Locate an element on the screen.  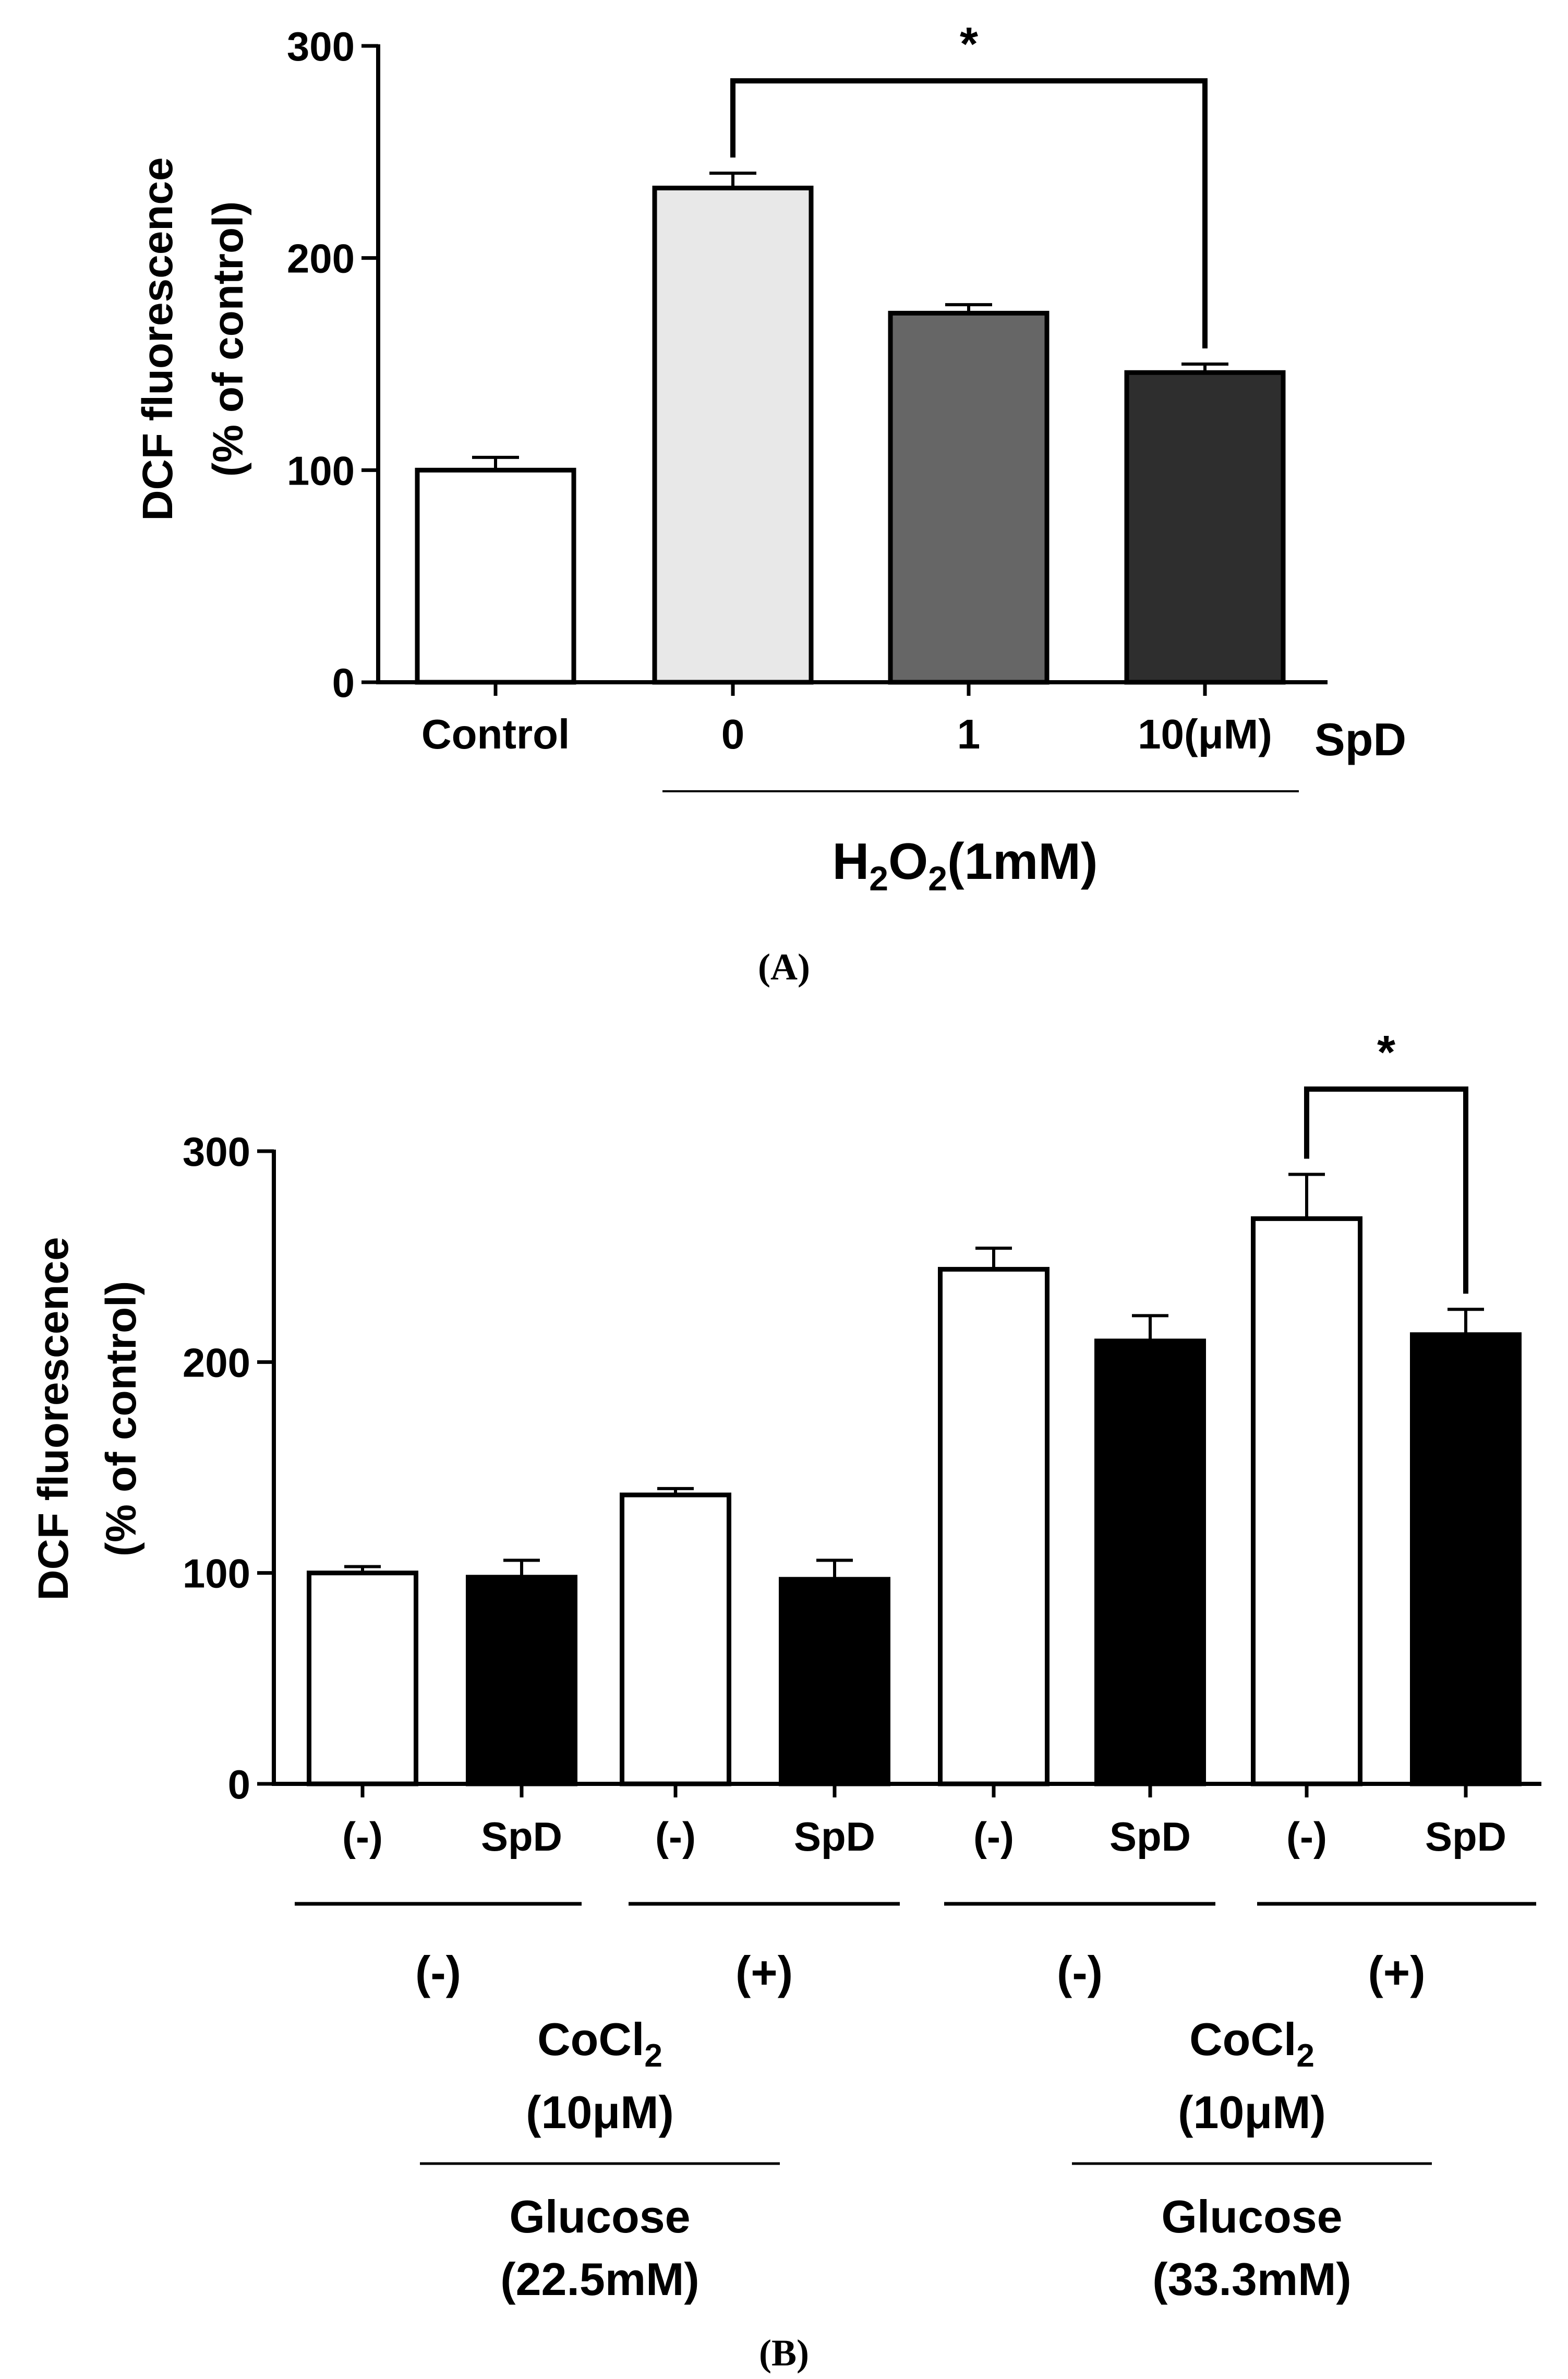
panel-b-glucose-conc-1: (22.5mM) is located at coordinates (599, 2279).